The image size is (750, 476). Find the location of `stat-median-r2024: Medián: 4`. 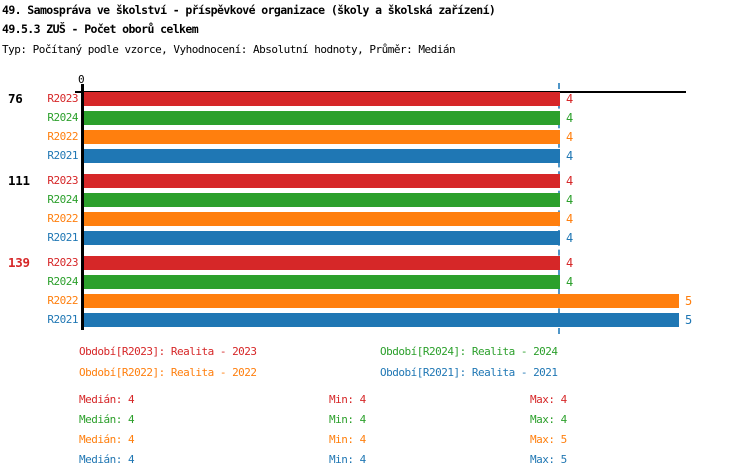

stat-median-r2024: Medián: 4 is located at coordinates (107, 419).